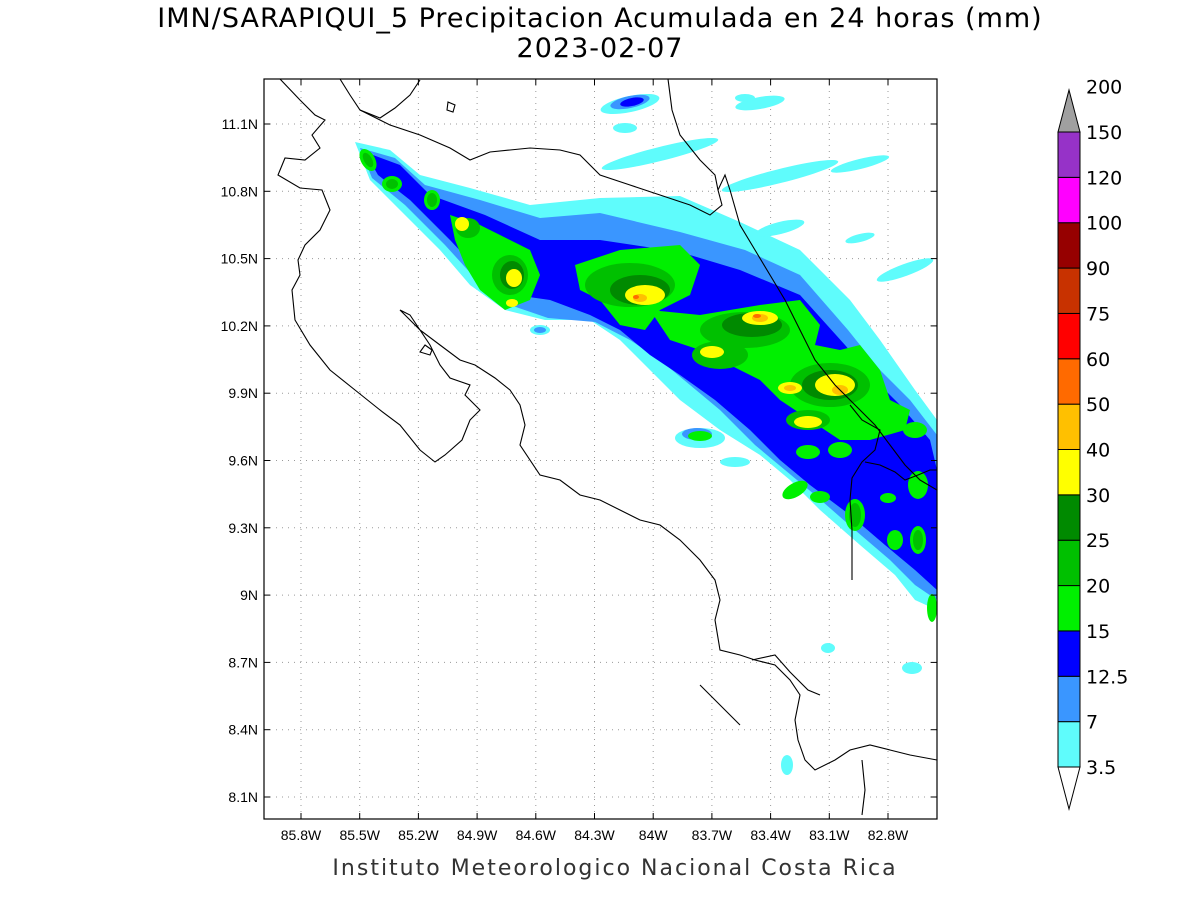 This screenshot has height=900, width=1200. Describe the element at coordinates (239, 191) in the screenshot. I see `y-tick-label: 10.8N` at that location.